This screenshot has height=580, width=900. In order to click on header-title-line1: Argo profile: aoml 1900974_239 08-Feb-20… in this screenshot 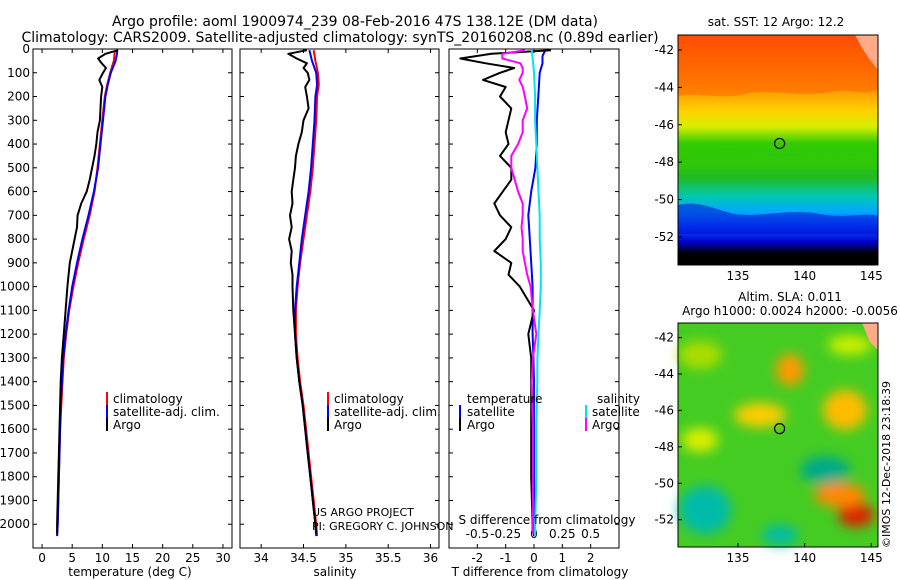, I will do `click(355, 22)`.